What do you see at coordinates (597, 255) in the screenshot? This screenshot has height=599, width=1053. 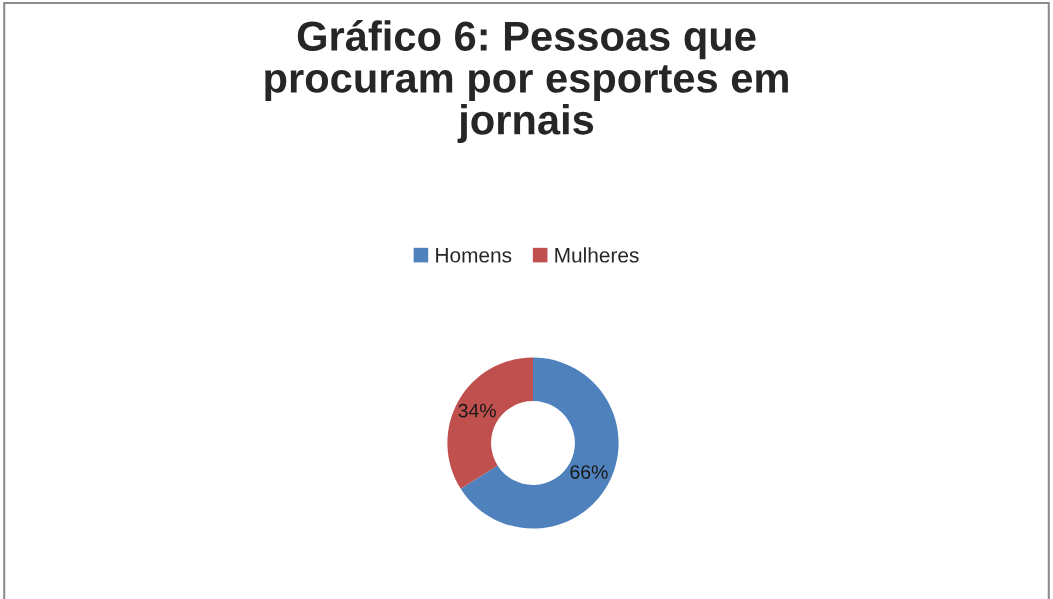 I see `legend-label: Mulheres` at bounding box center [597, 255].